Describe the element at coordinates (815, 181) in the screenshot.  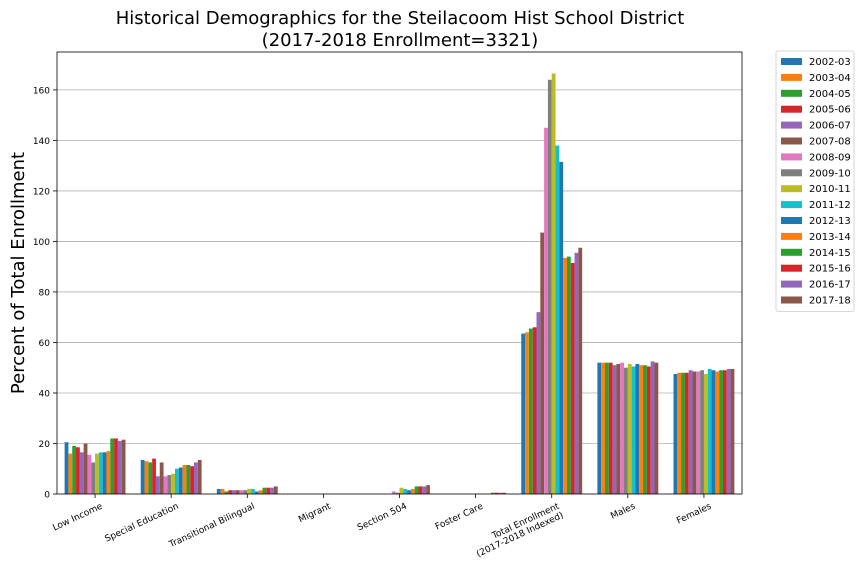
I see `legend-box` at that location.